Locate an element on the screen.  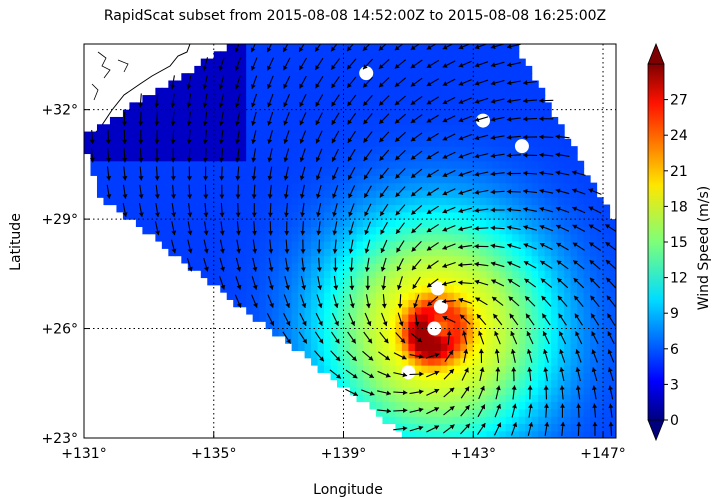
colorbar-tick-label: 3 is located at coordinates (674, 385).